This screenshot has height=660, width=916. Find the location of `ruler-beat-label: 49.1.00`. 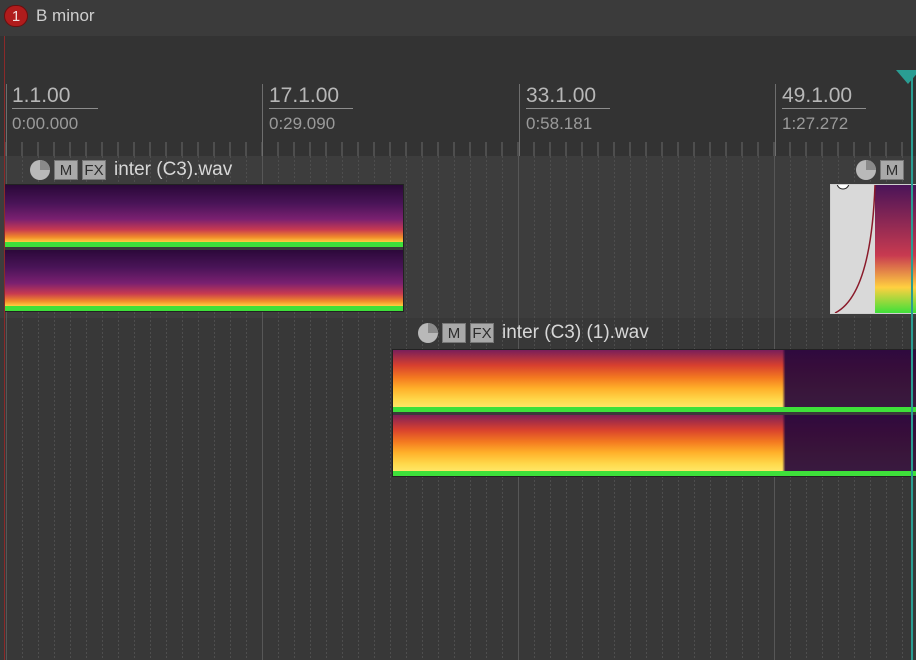

ruler-beat-label: 49.1.00 is located at coordinates (817, 95).